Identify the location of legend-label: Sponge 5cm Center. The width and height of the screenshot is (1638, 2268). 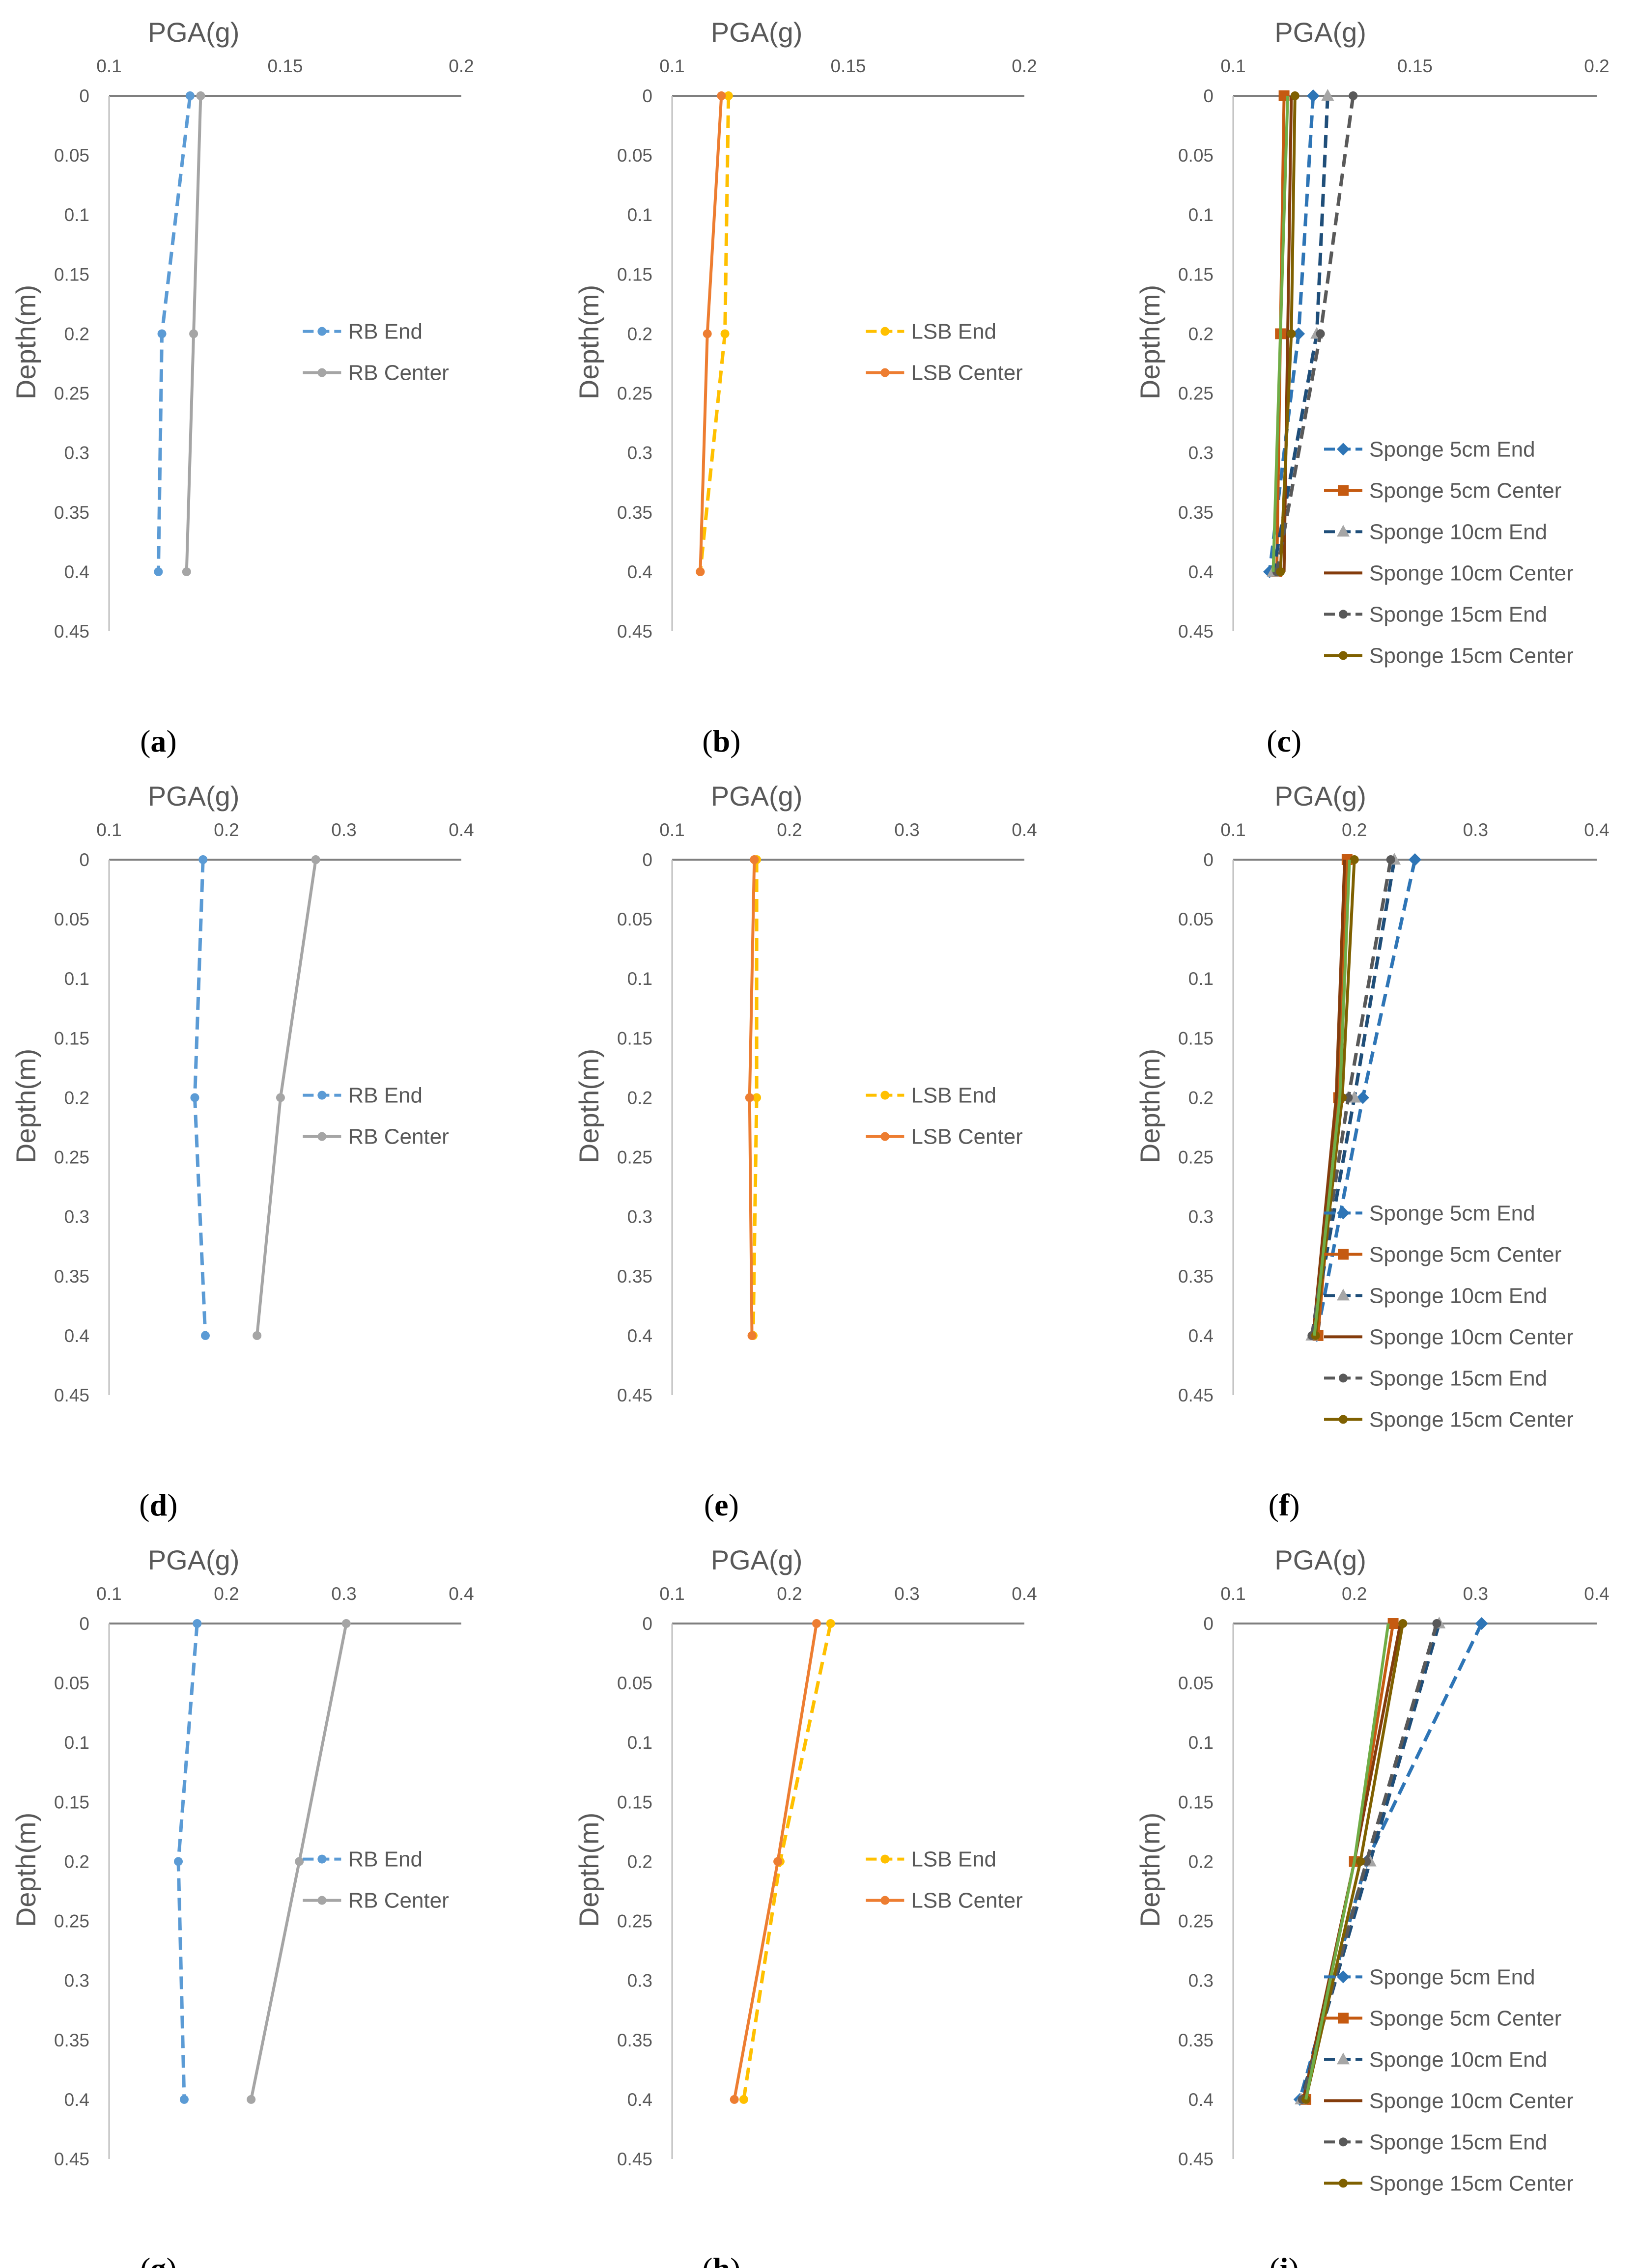
(1465, 490).